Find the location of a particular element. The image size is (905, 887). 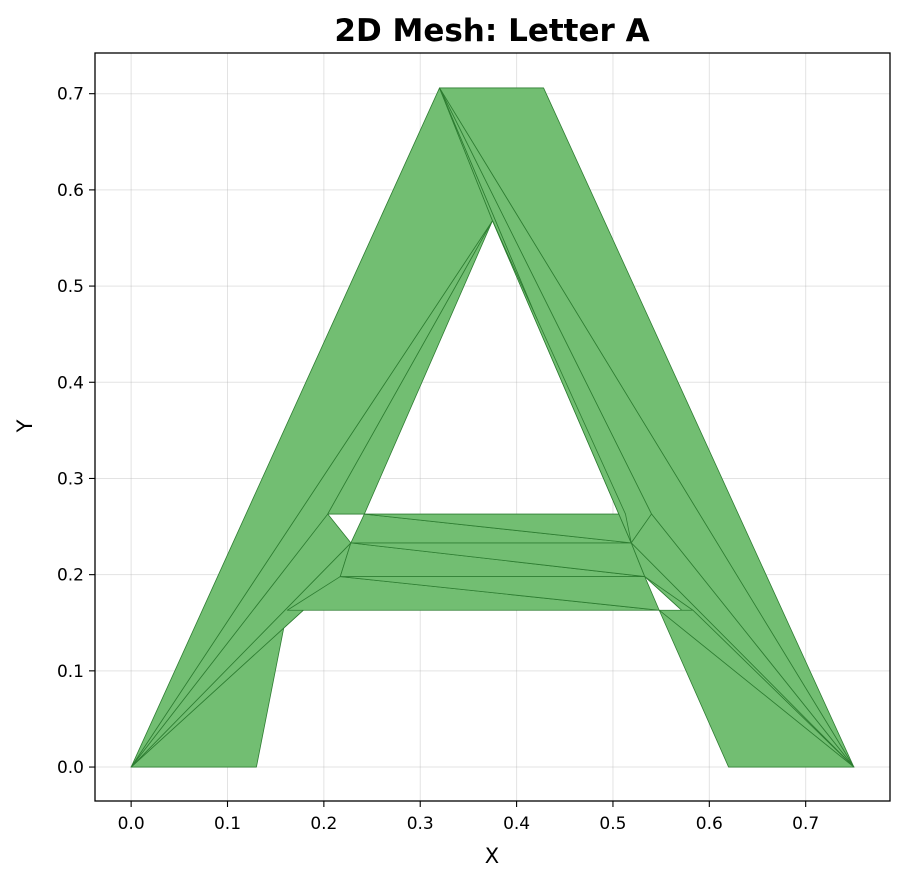

y-tick-label: 0.4 is located at coordinates (70, 383).